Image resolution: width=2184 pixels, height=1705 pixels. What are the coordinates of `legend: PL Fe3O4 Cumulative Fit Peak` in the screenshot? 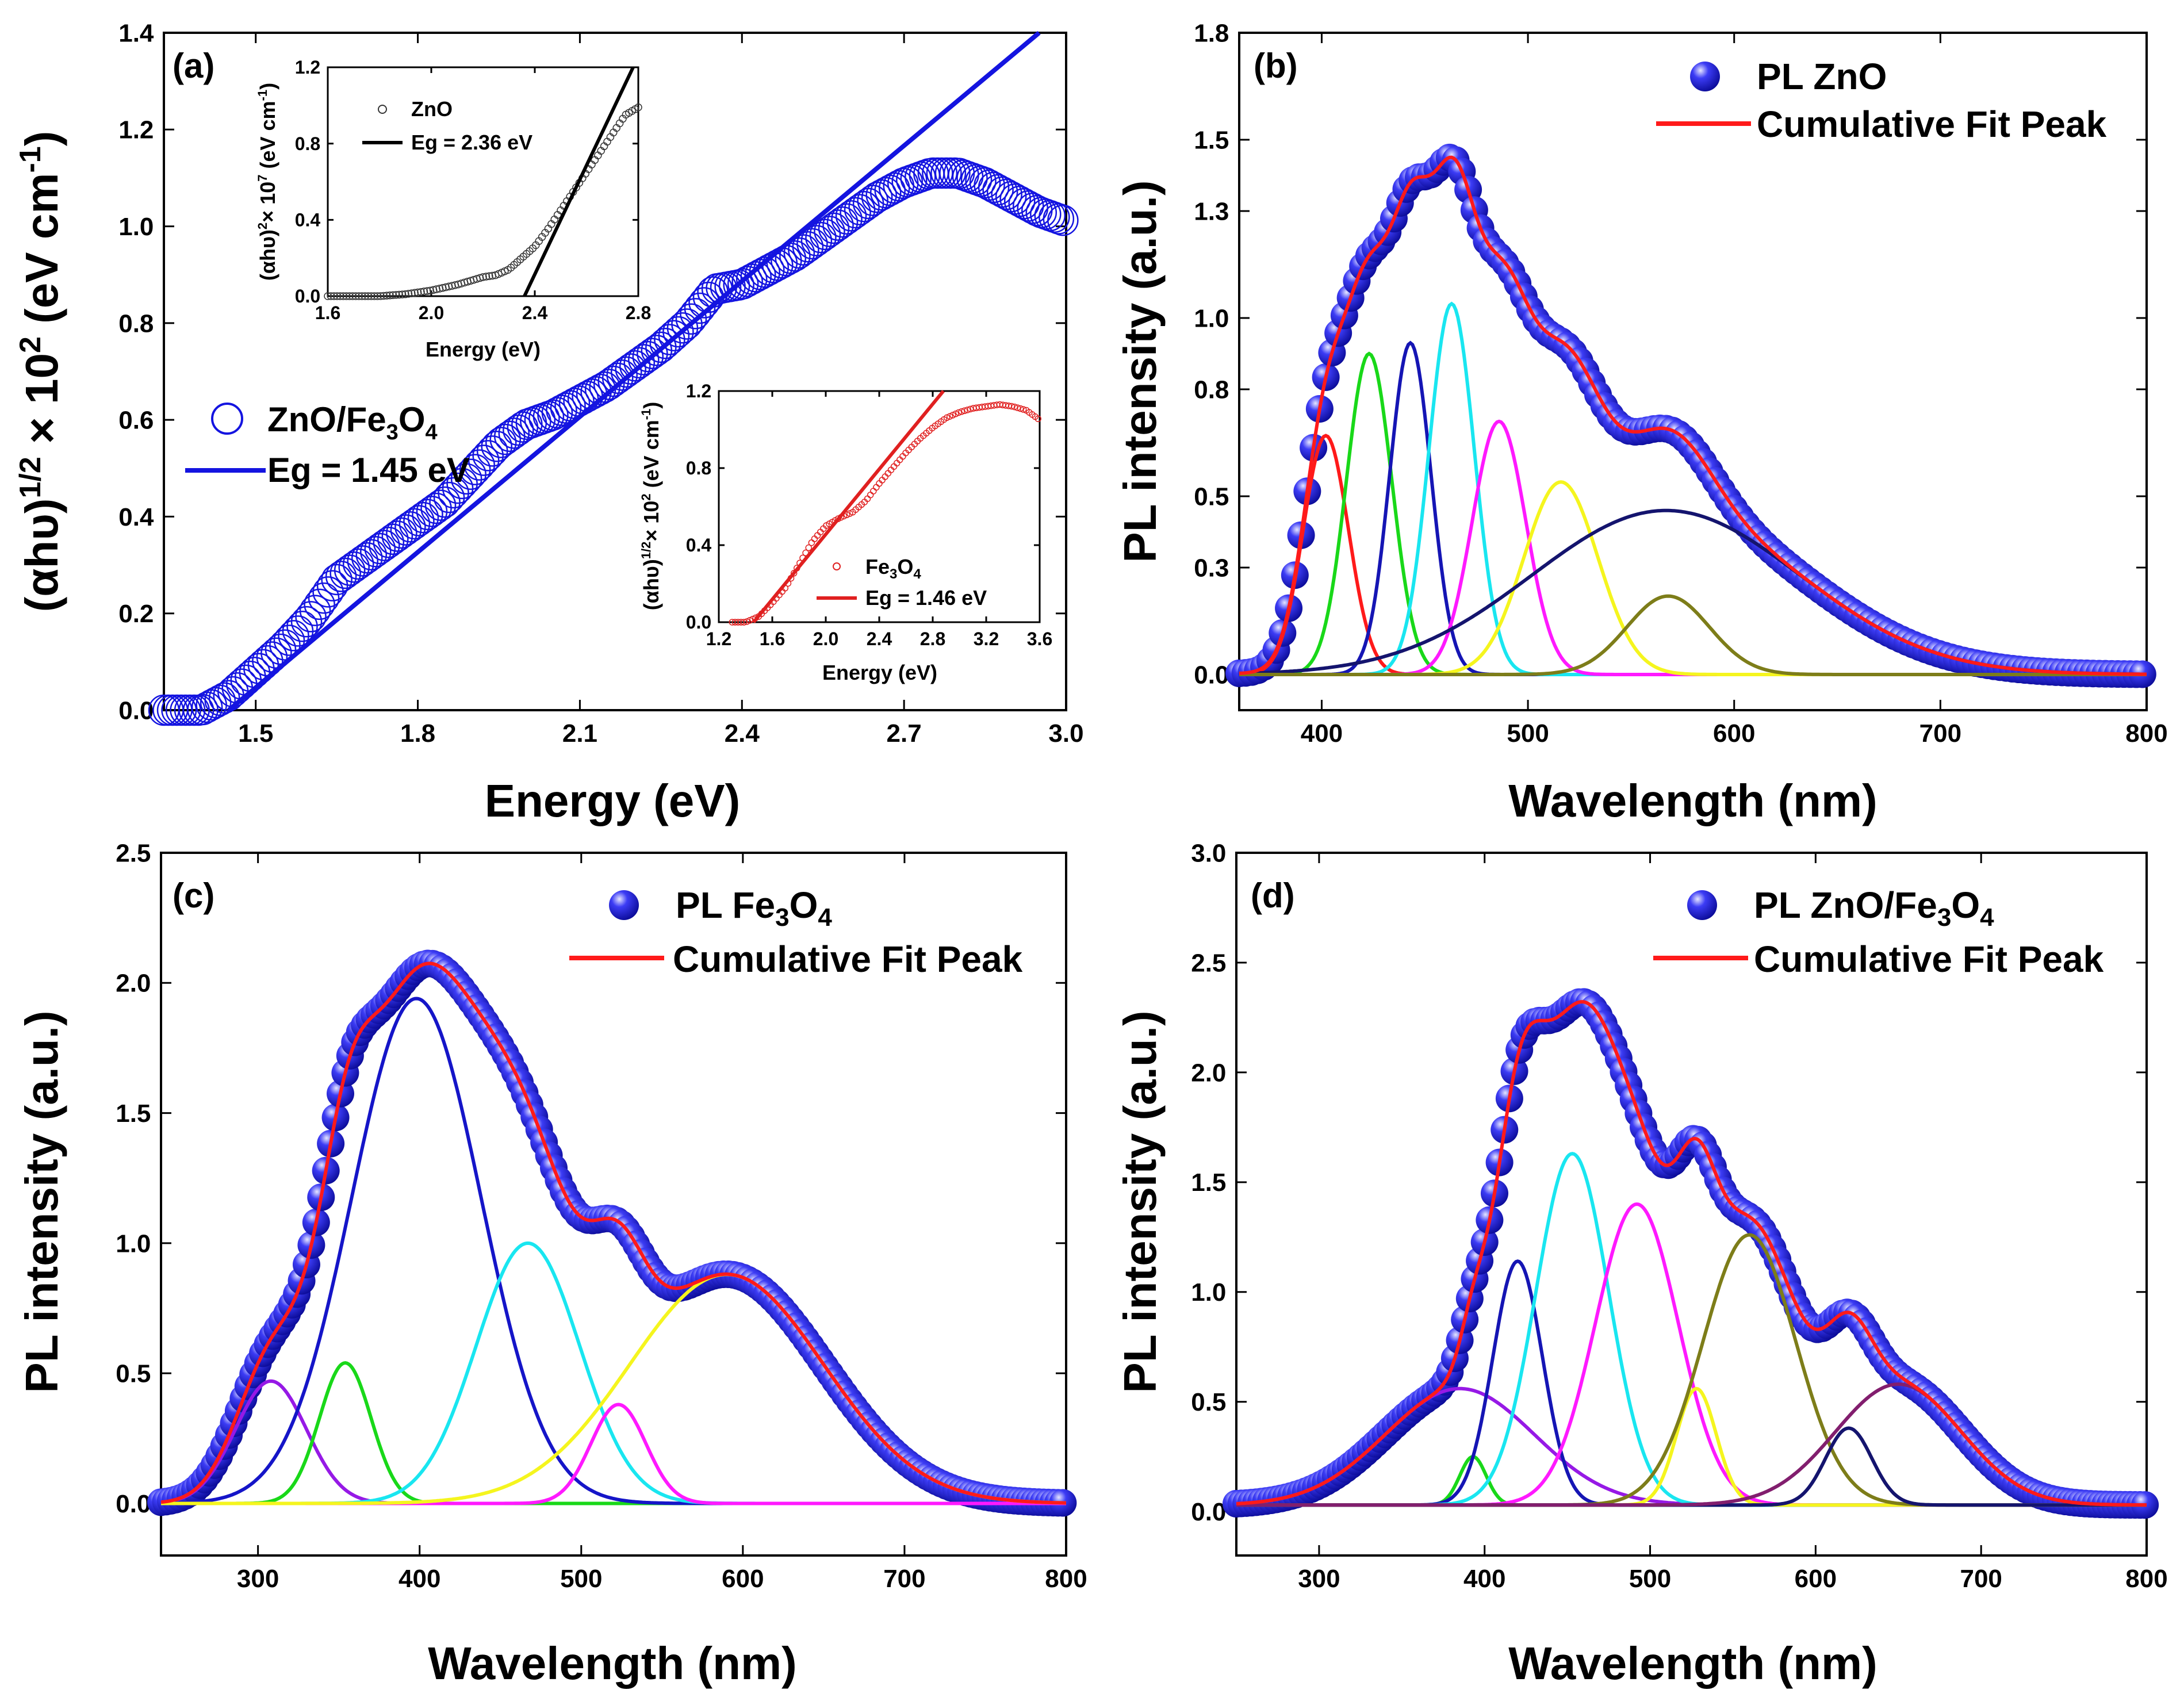 It's located at (796, 932).